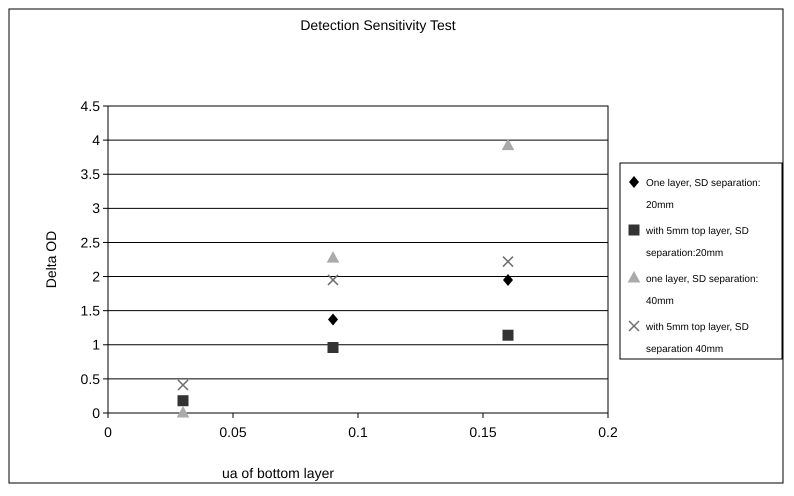 This screenshot has height=496, width=794. Describe the element at coordinates (90, 106) in the screenshot. I see `y-tick-label: 4.5` at that location.